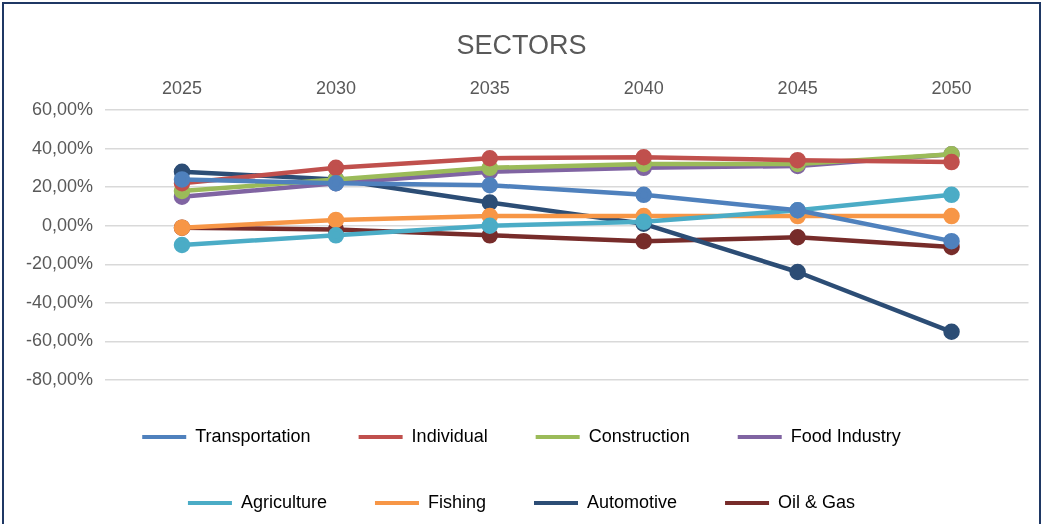 The image size is (1043, 526). Describe the element at coordinates (253, 435) in the screenshot. I see `legend-label: Transportation` at that location.